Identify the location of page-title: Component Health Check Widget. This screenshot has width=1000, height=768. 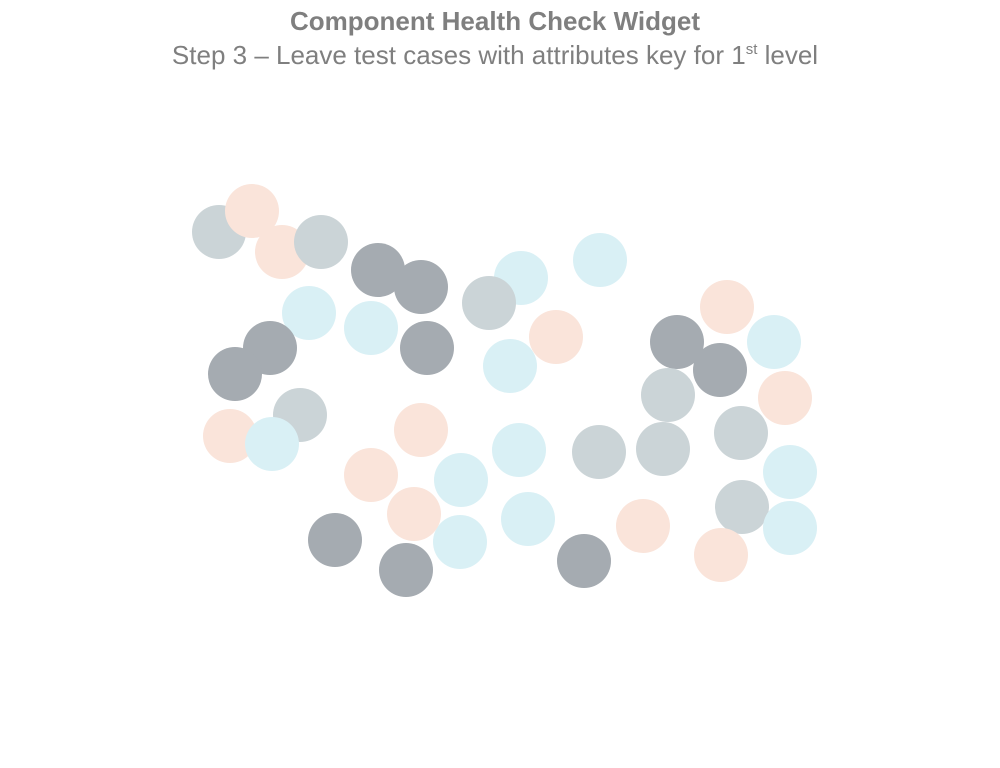
(494, 21).